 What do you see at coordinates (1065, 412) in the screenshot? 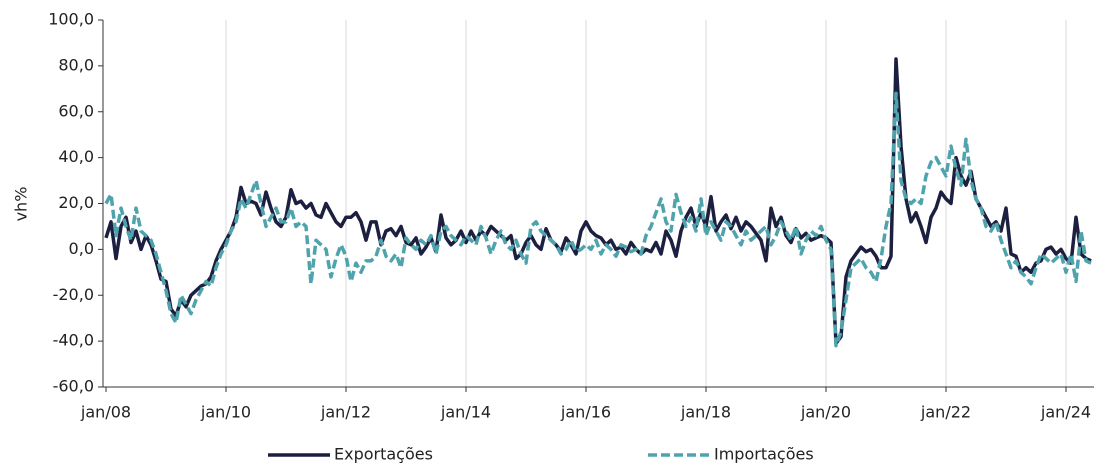
I see `x-tick-label: jan/24` at bounding box center [1065, 412].